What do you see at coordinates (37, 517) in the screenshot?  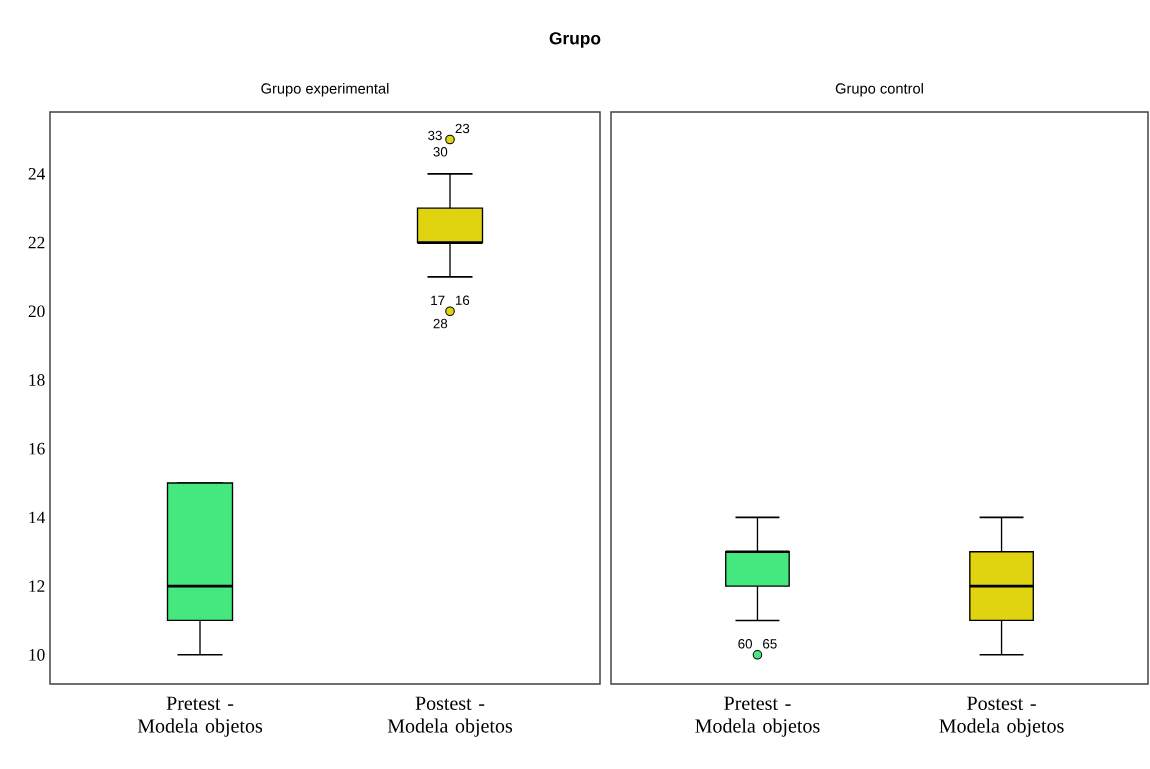 I see `y-tick-label: 14` at bounding box center [37, 517].